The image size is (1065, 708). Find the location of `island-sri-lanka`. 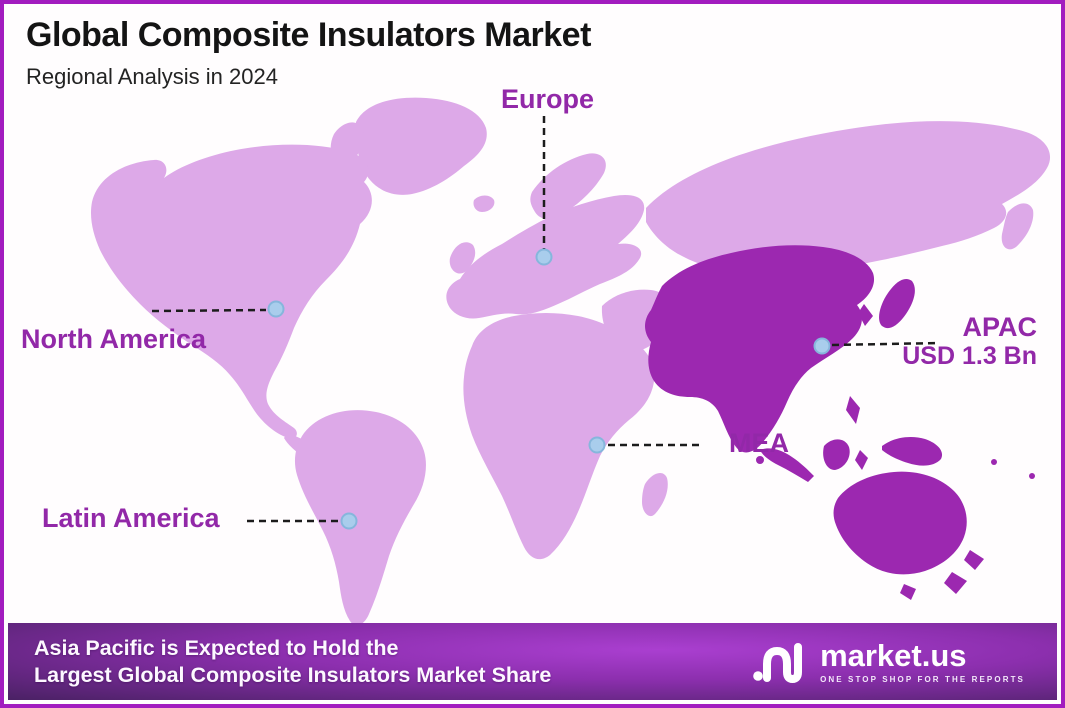

island-sri-lanka is located at coordinates (760, 460).